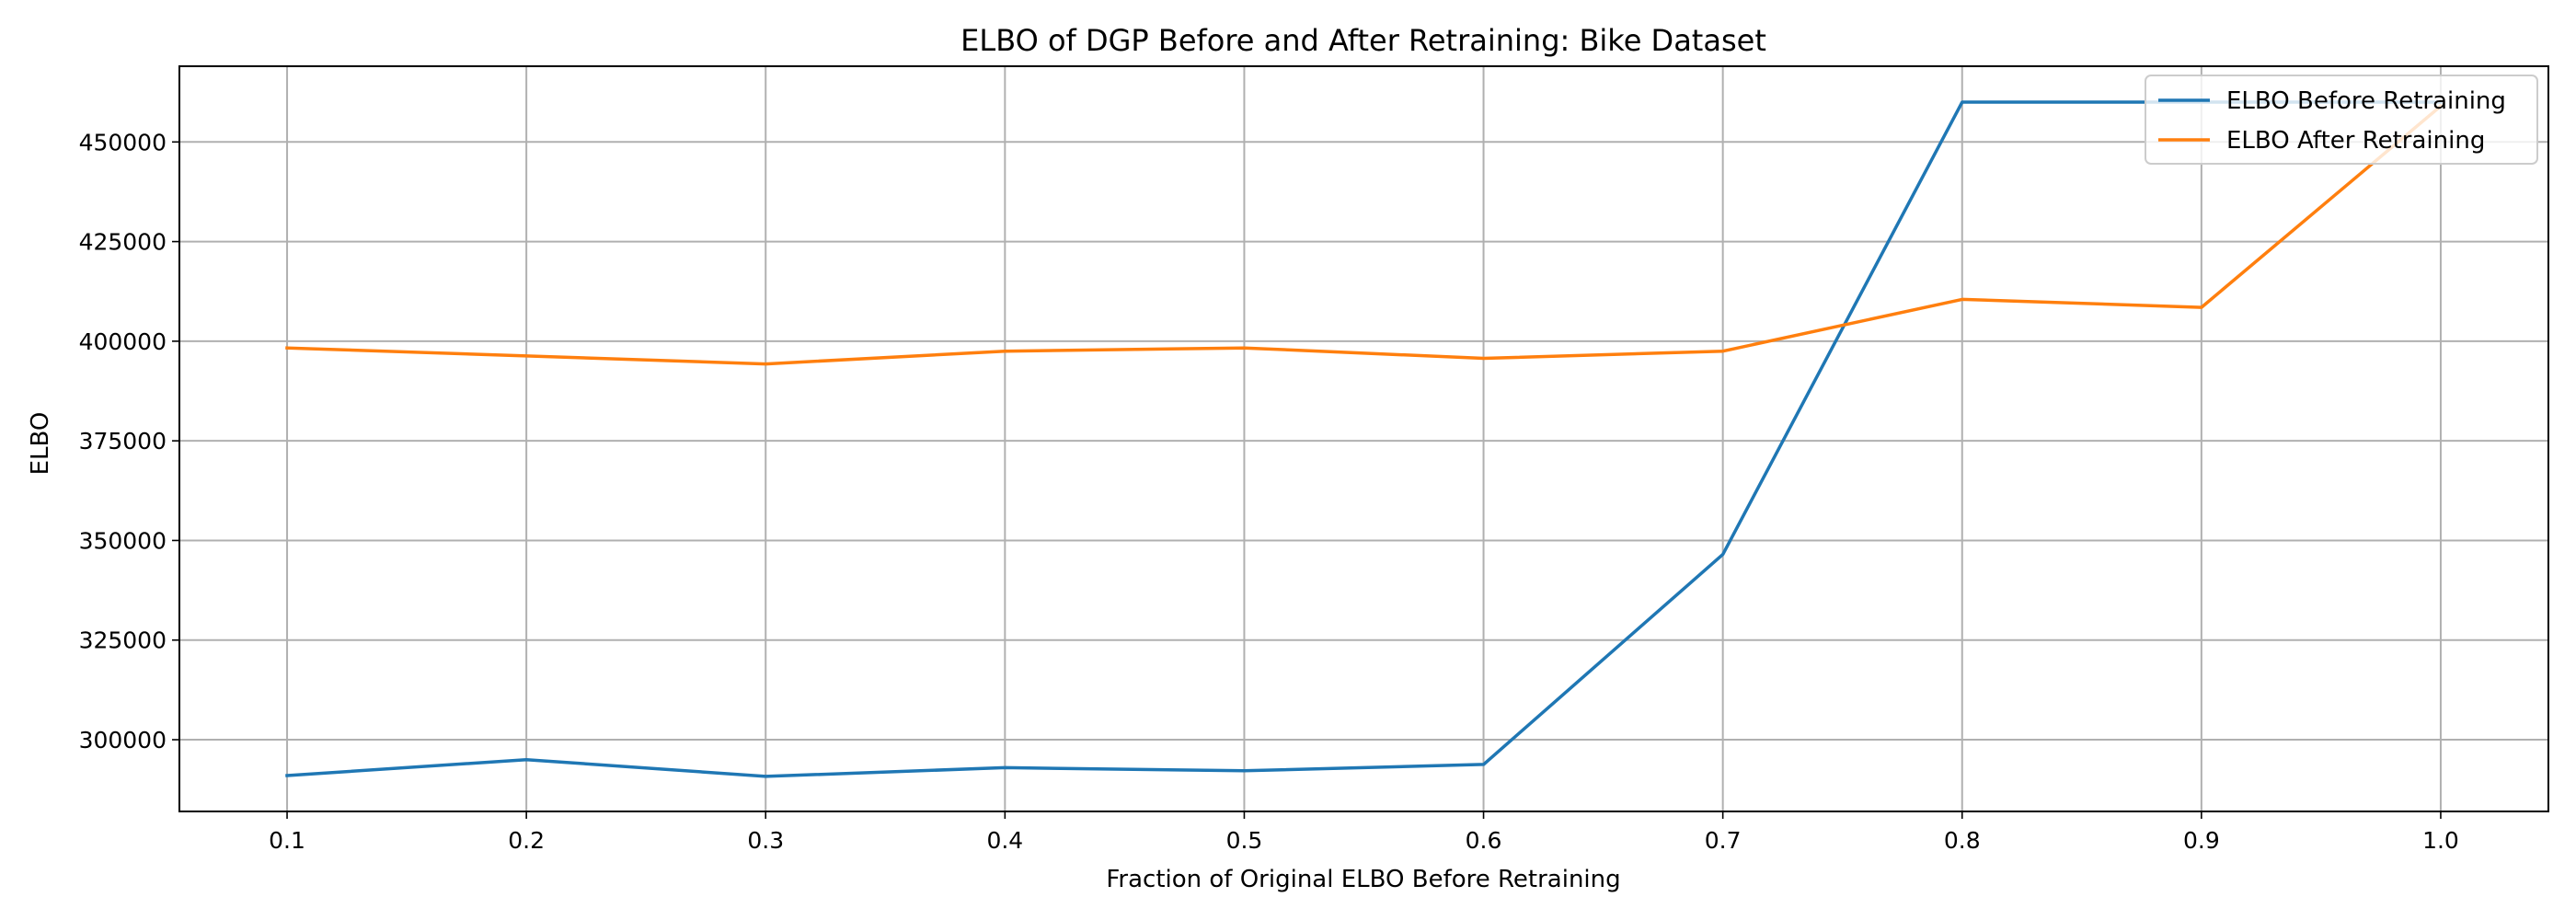  I want to click on y-tick-label: 400000, so click(123, 341).